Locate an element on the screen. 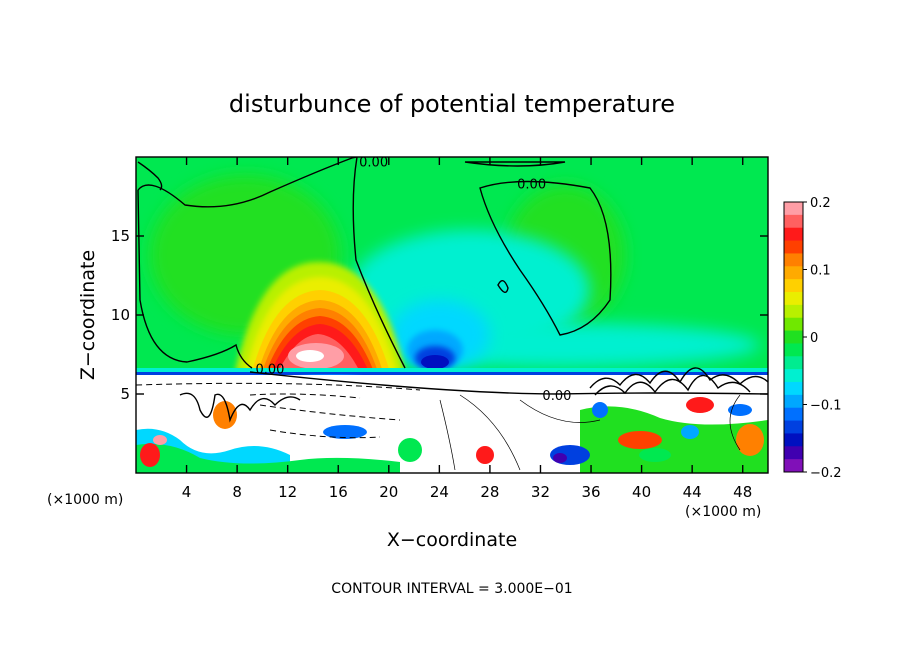  colorbar-ticks: 0.2 0.1 0 −0.1 −0.2 is located at coordinates (822, 338).